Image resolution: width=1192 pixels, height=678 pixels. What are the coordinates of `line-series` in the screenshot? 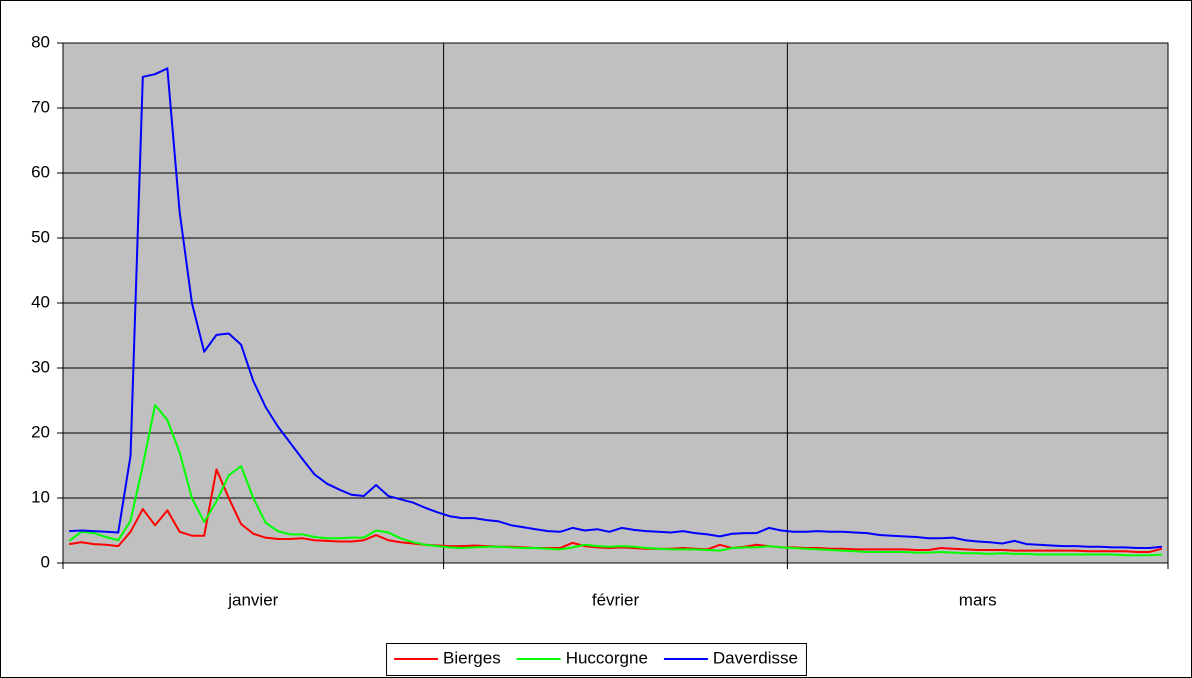 It's located at (615, 510).